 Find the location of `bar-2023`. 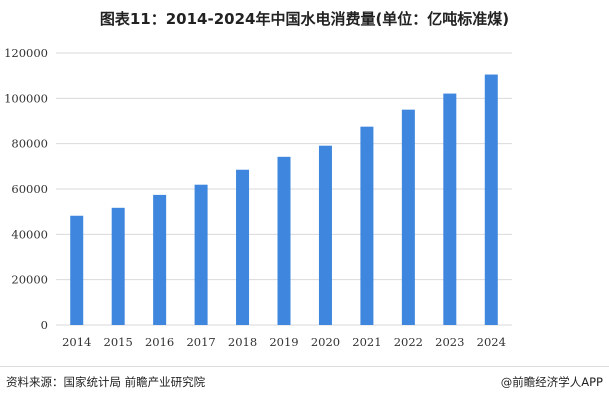

bar-2023 is located at coordinates (450, 209).